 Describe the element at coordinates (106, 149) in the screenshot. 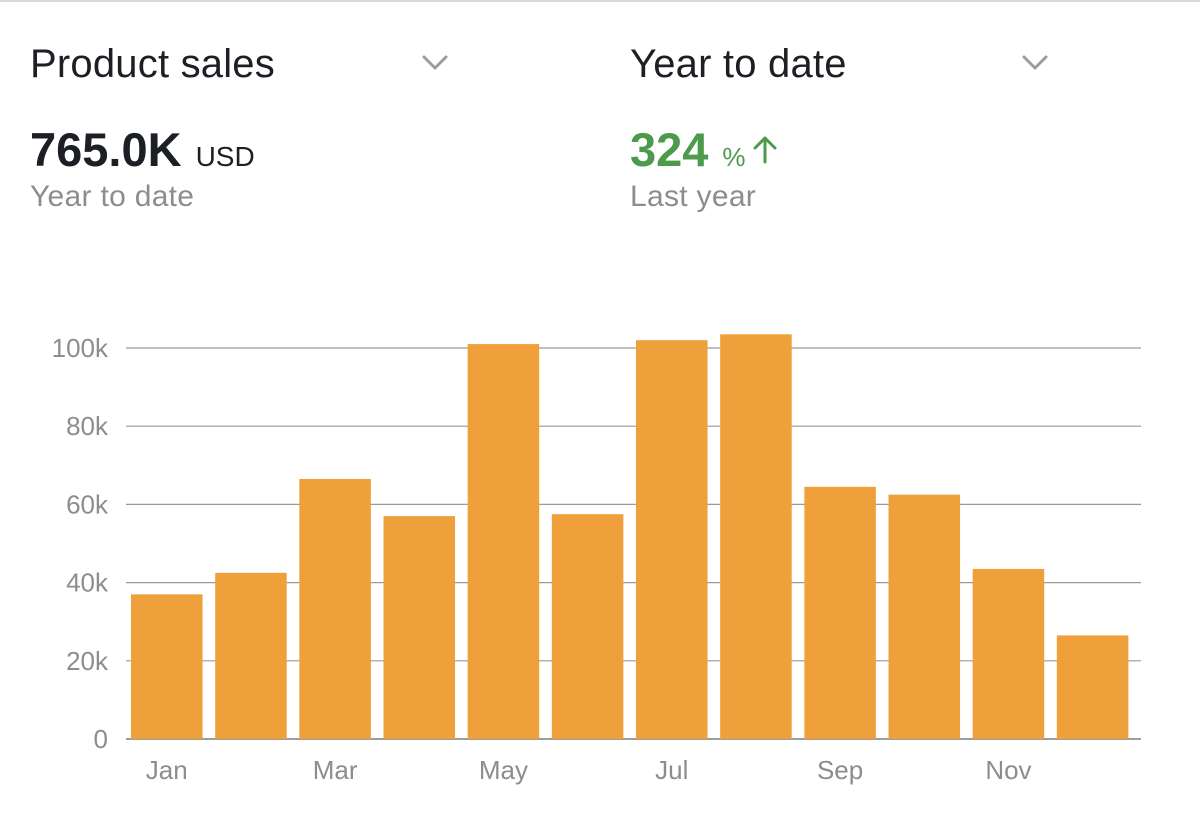

I see `sales-total-value: 765.0K` at that location.